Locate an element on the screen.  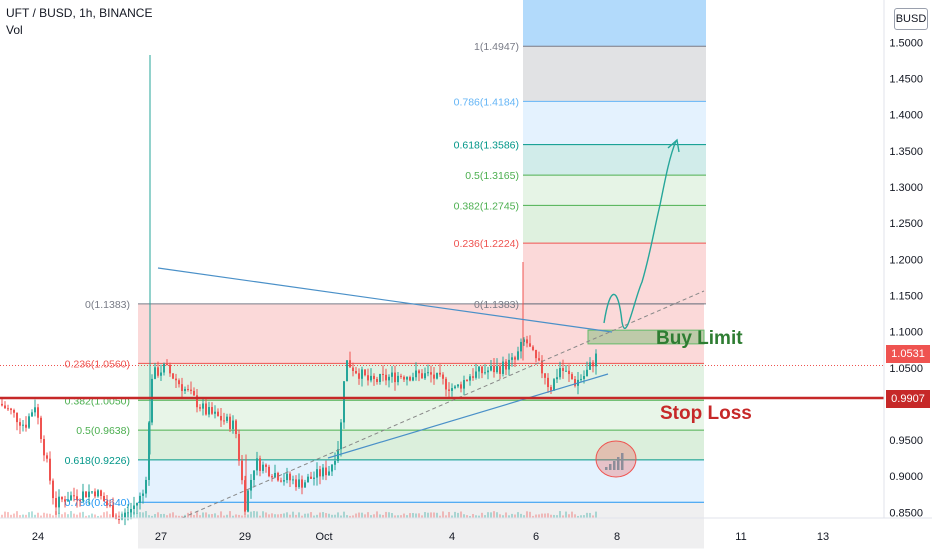
price-axis-tick: 1.4000 is located at coordinates (906, 116).